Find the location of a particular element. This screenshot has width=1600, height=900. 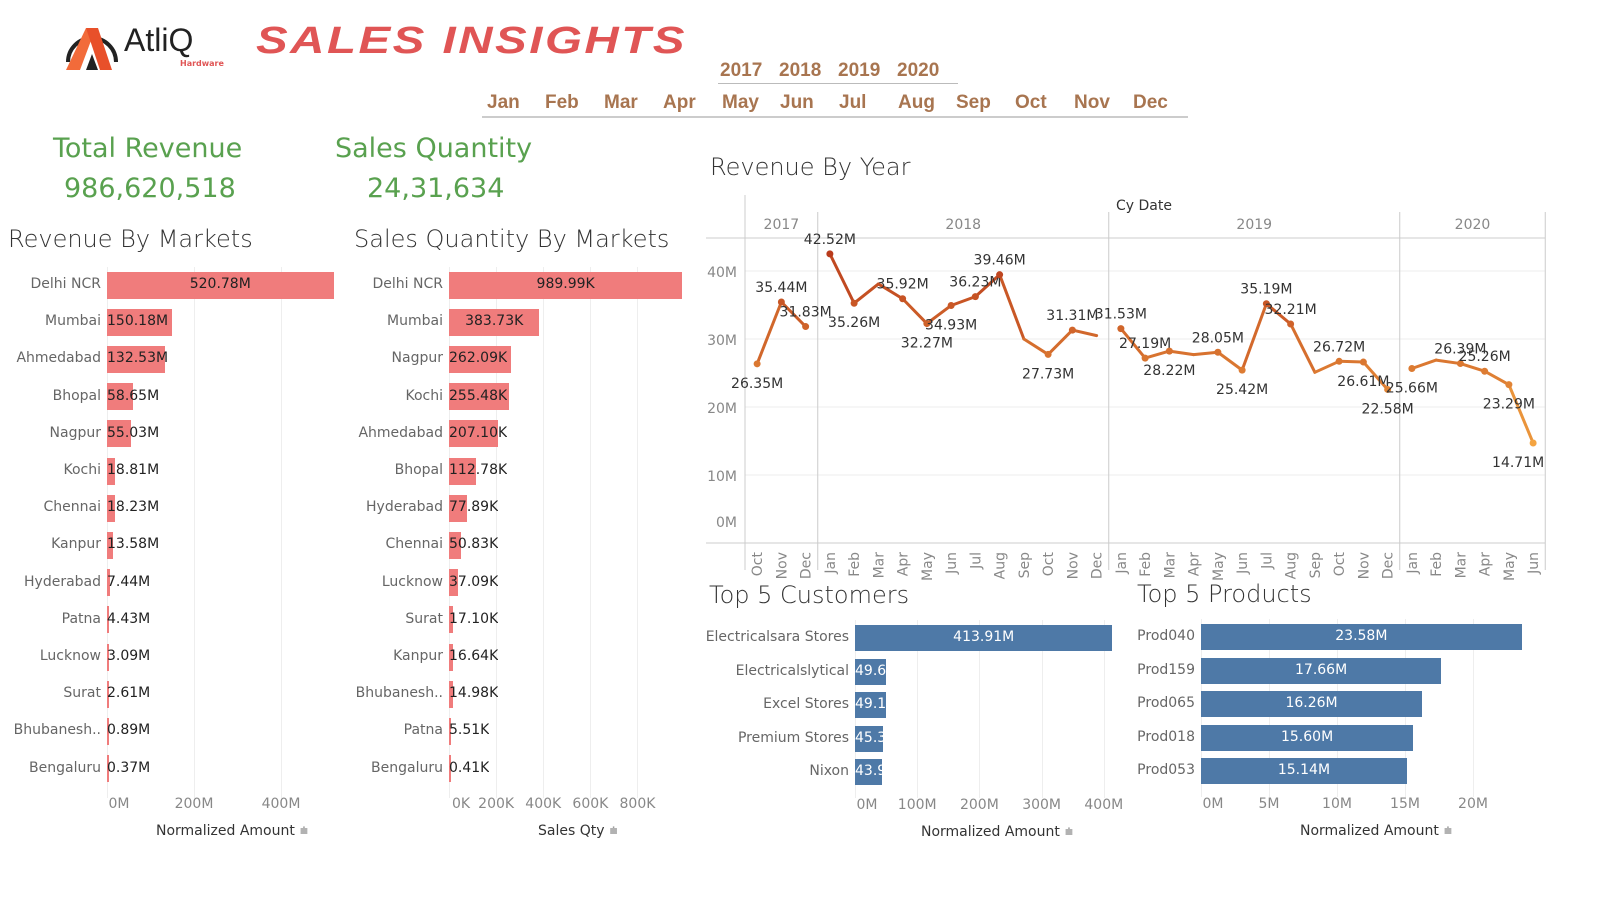

axis-tick-label: 100M is located at coordinates (917, 805).